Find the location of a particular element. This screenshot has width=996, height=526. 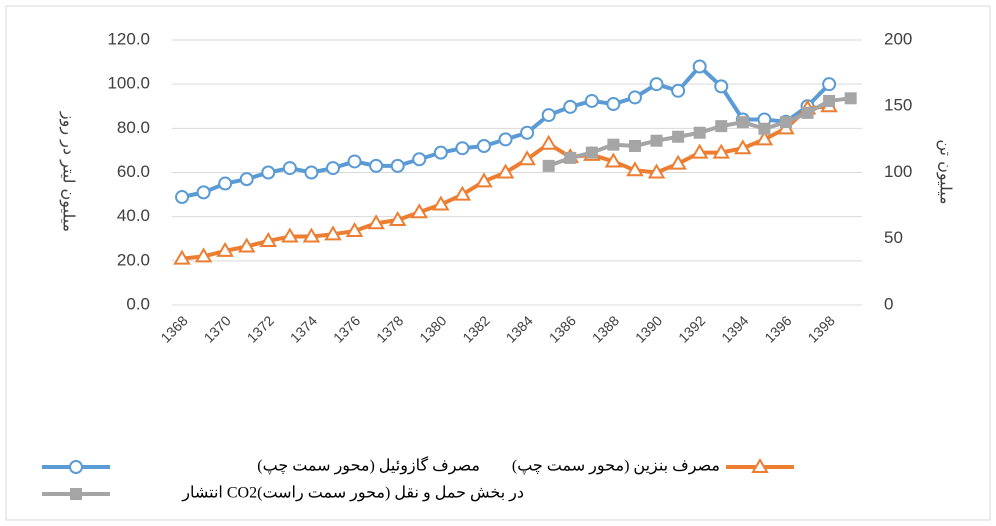

y-tick-label: 100.0 is located at coordinates (128, 83).